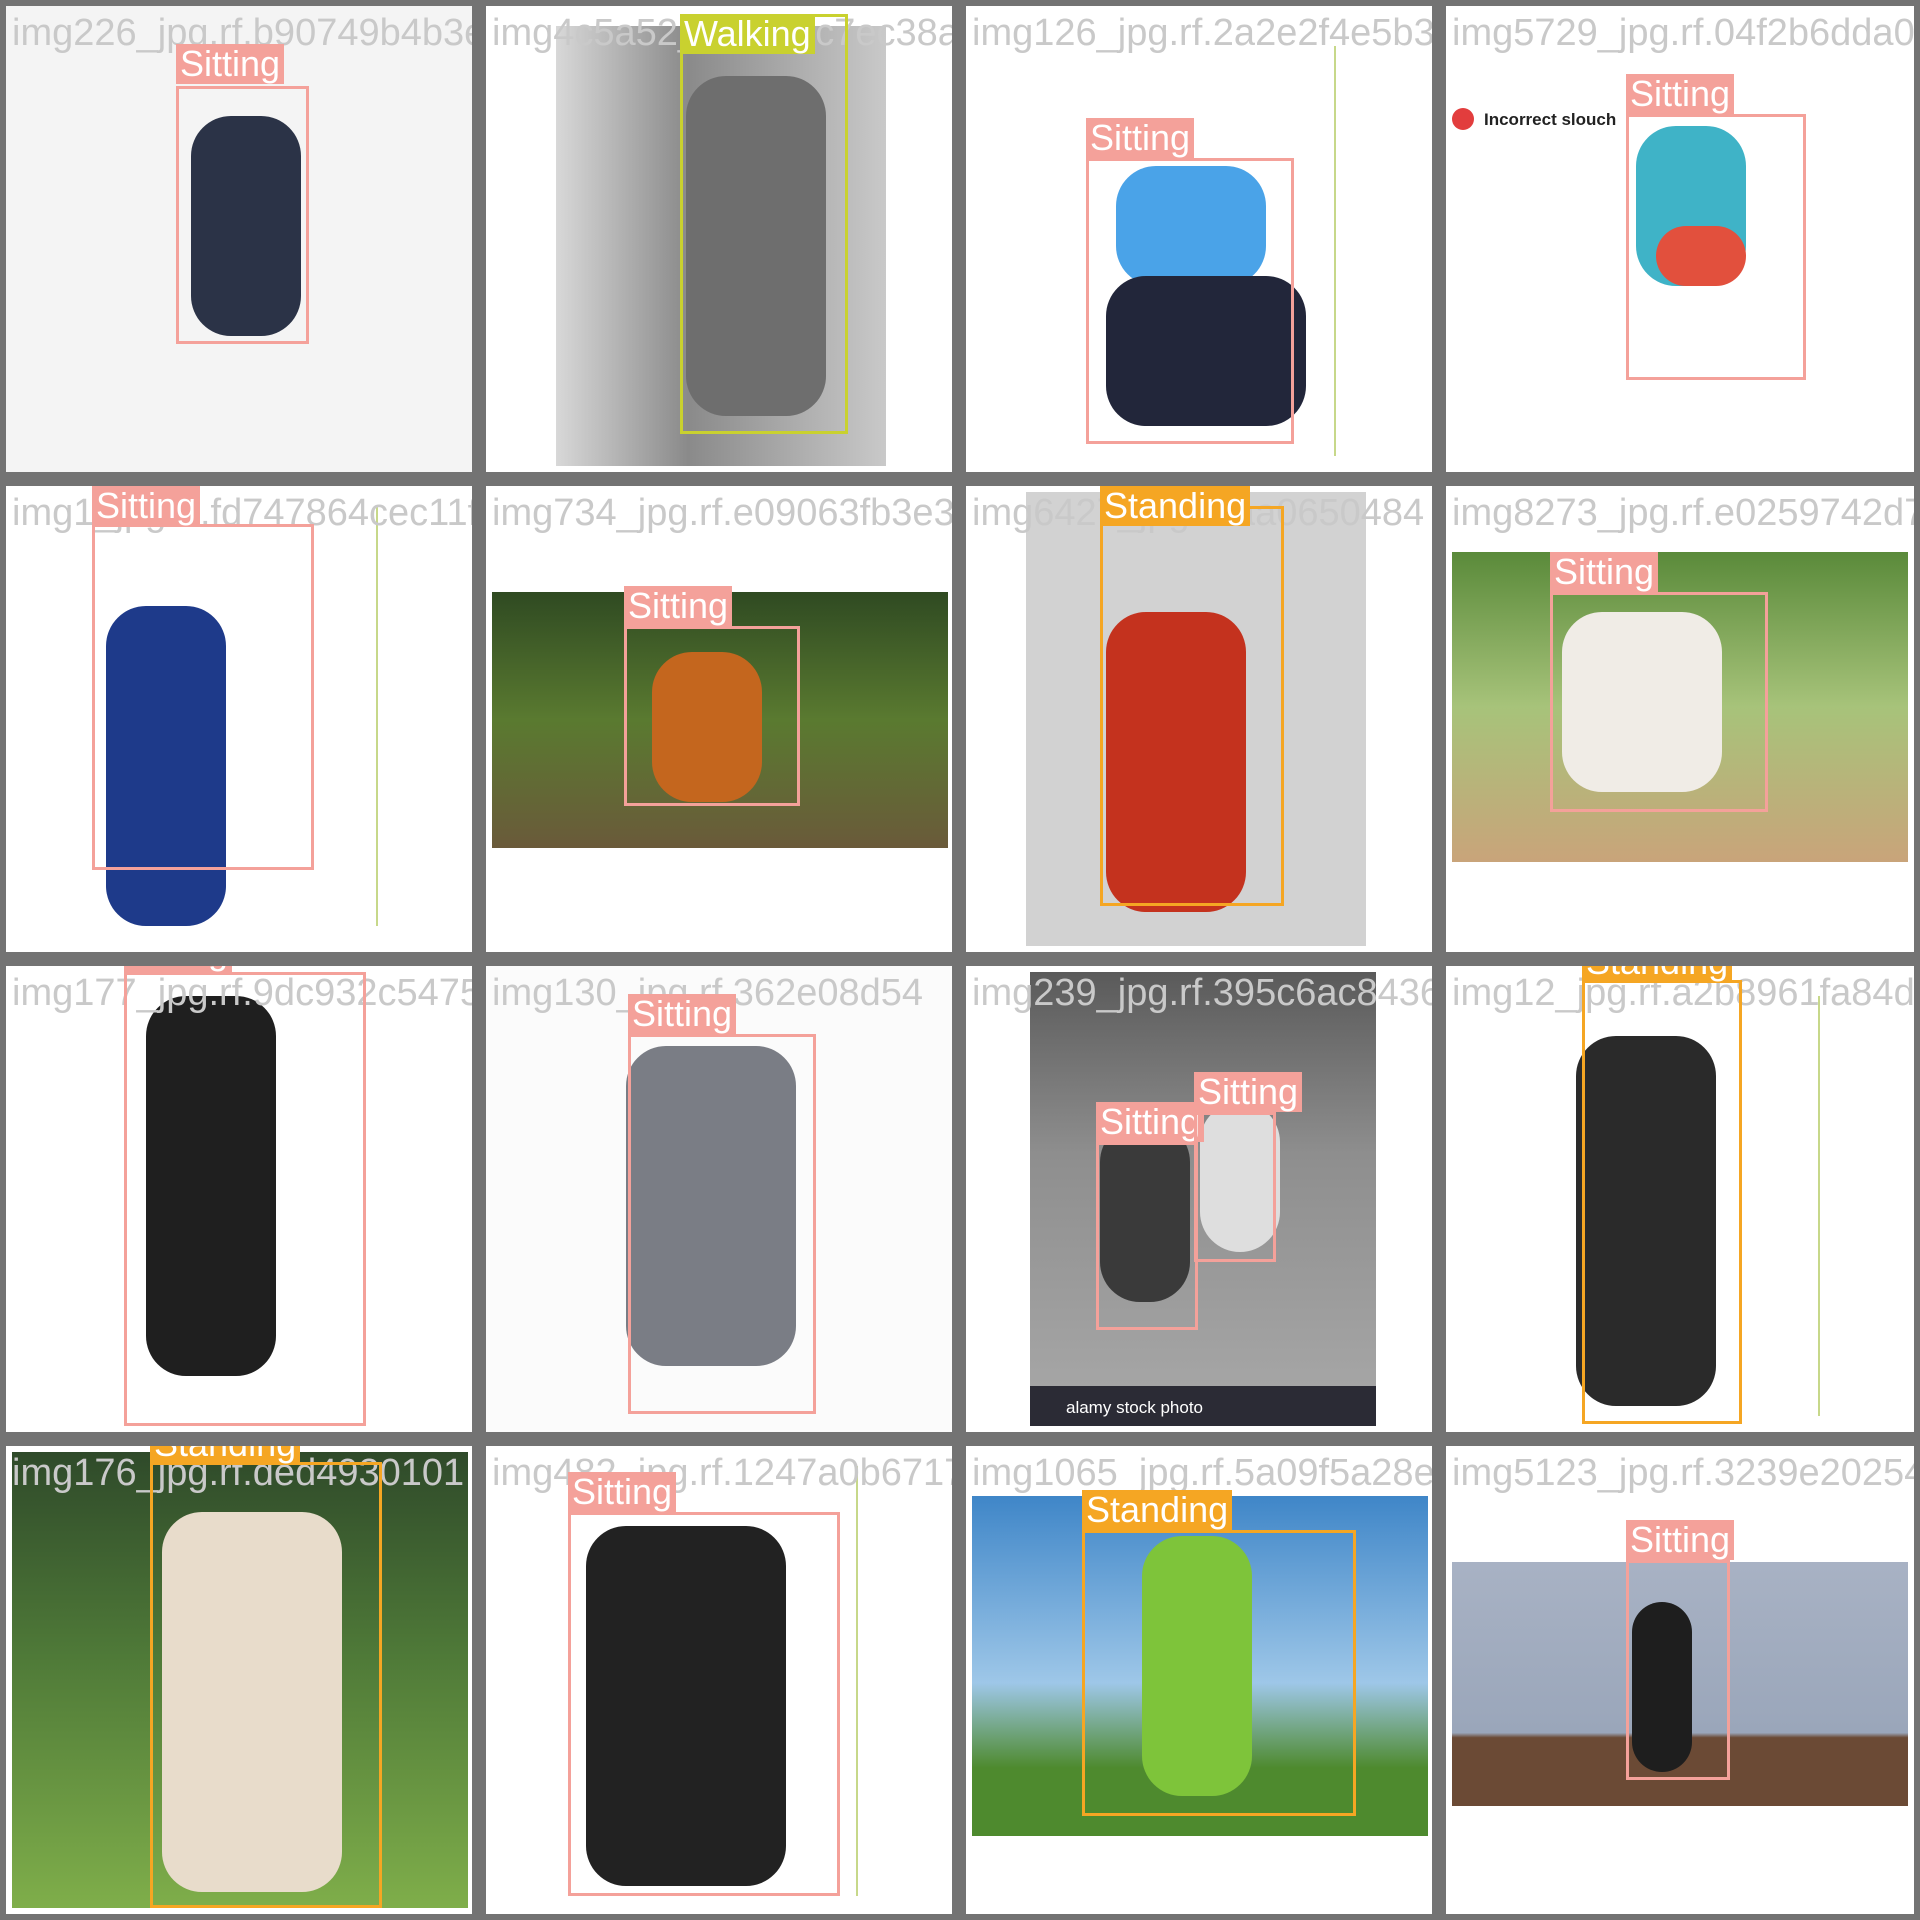  I want to click on tile-14: img482_jpg.rf.1247a0b67178 Sitting, so click(719, 1680).